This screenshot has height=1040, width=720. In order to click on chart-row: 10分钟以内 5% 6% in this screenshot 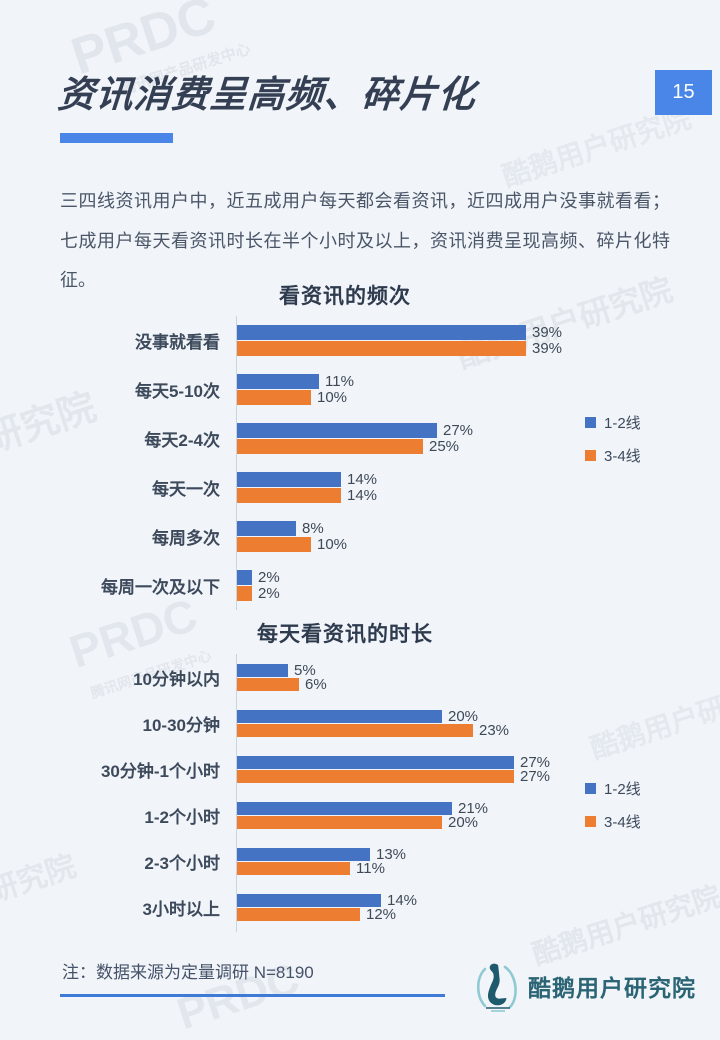, I will do `click(360, 677)`.